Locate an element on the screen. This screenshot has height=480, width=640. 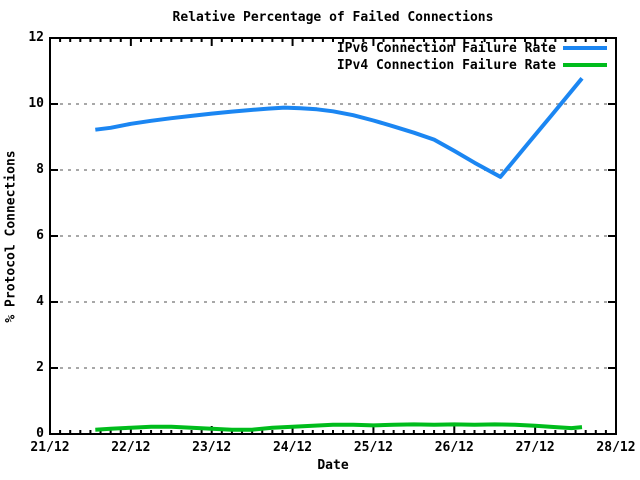
legend-row-ipv4: IPv4 Connection Failure Rate is located at coordinates (472, 65).